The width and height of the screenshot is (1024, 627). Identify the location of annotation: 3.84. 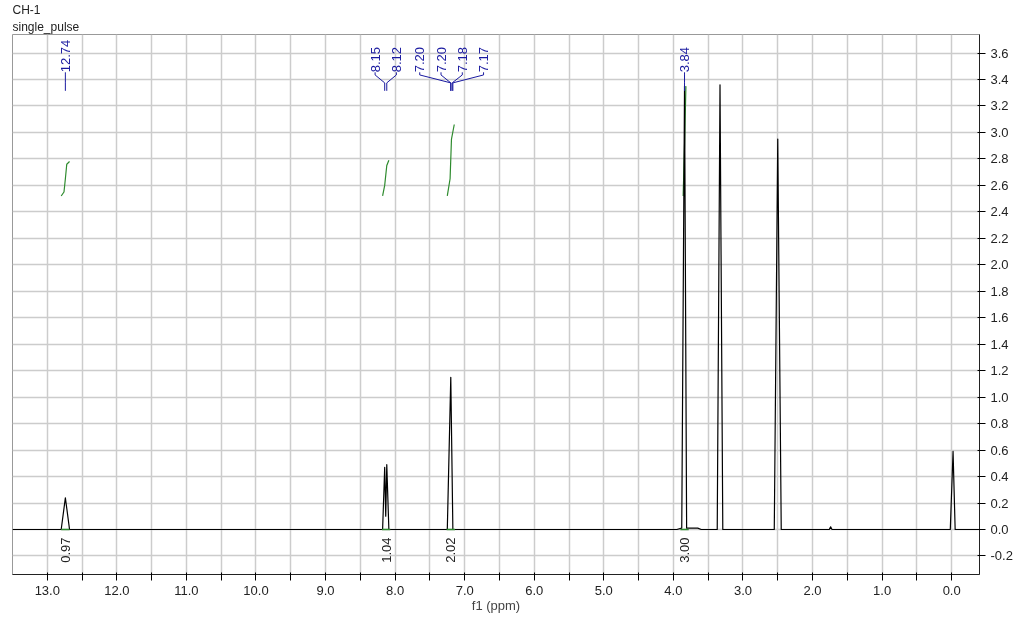
(685, 59).